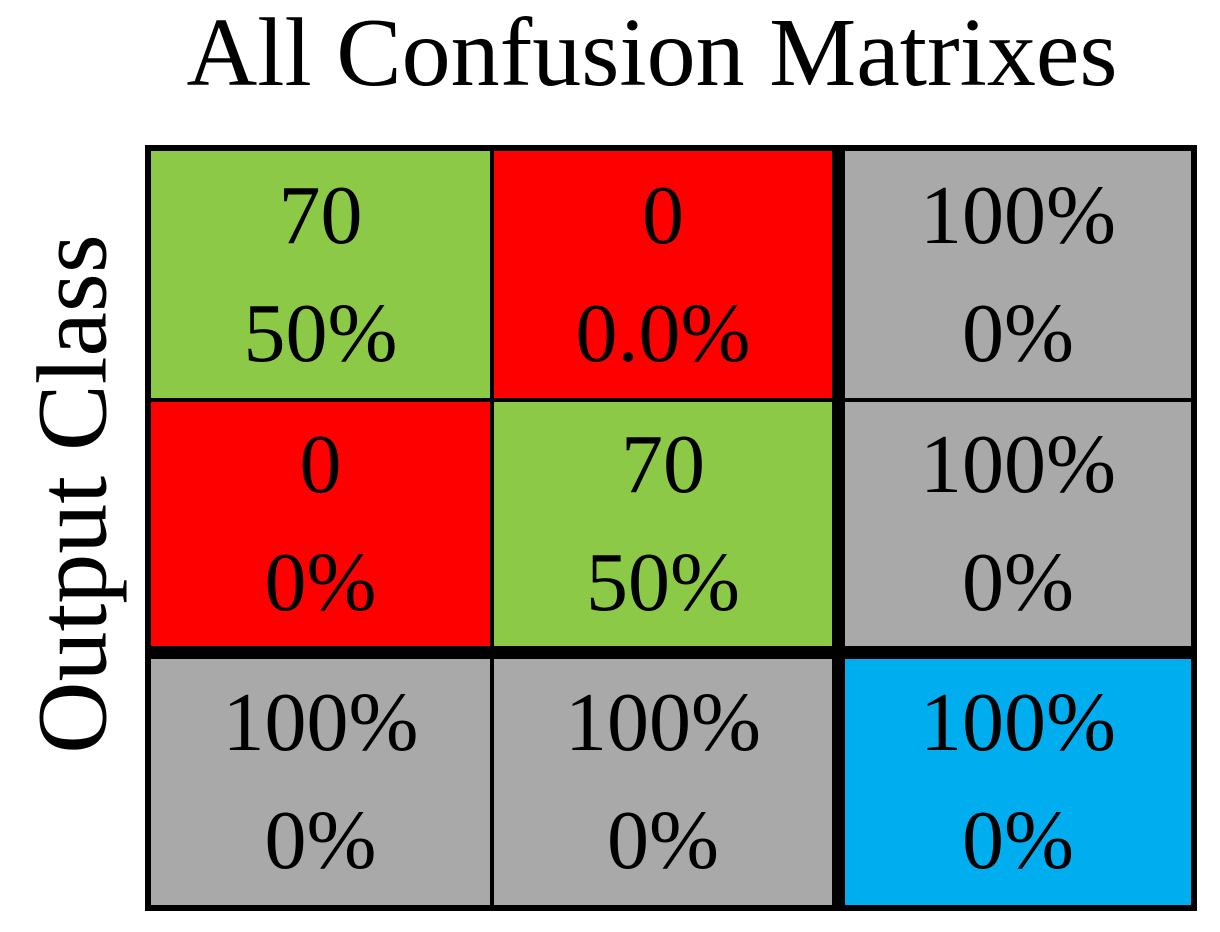 Image resolution: width=1220 pixels, height=932 pixels. I want to click on cell-percent: 0.0%, so click(663, 333).